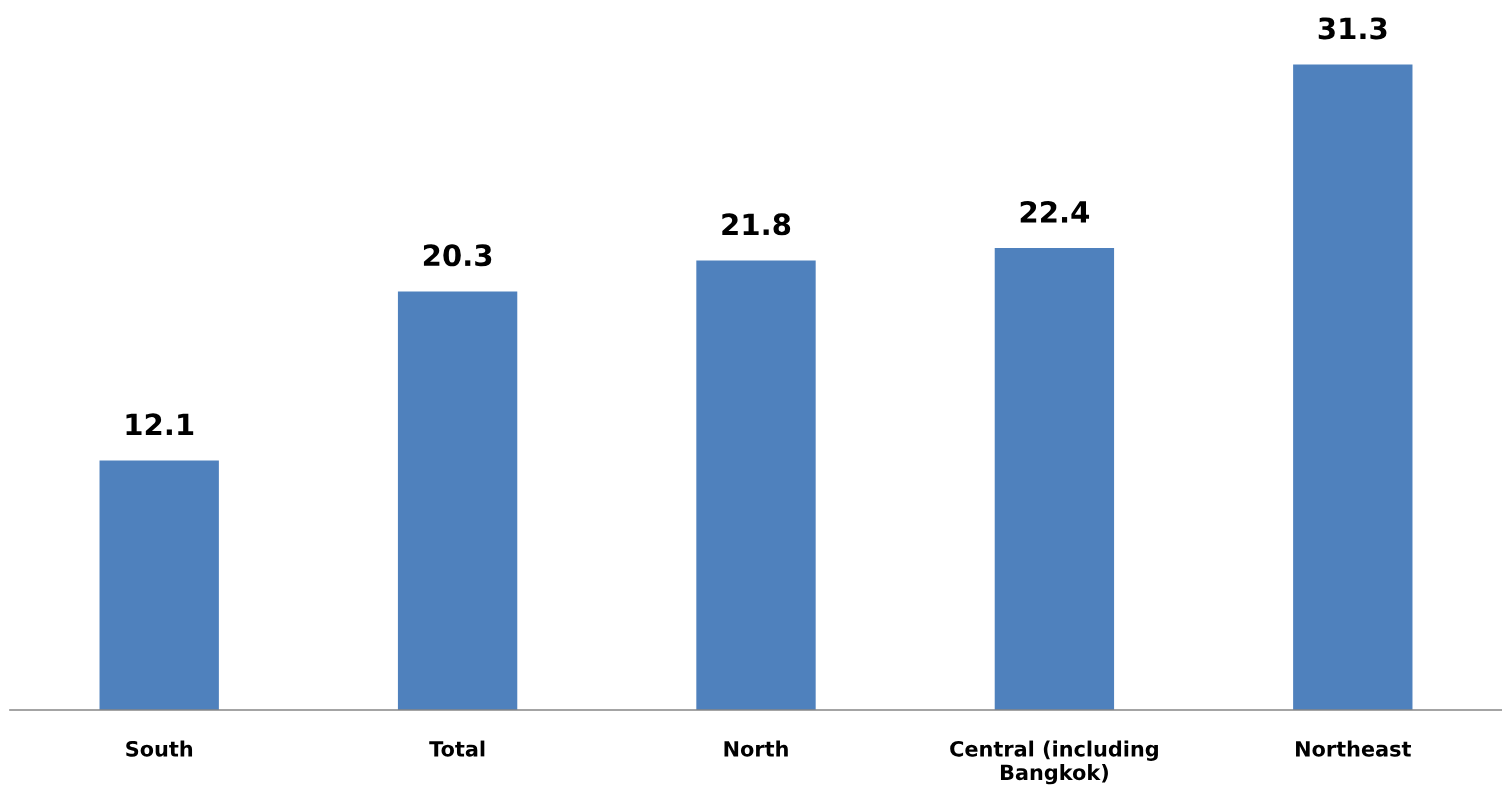 The width and height of the screenshot is (1502, 808). Describe the element at coordinates (457, 748) in the screenshot. I see `x-tick-label: Total` at that location.